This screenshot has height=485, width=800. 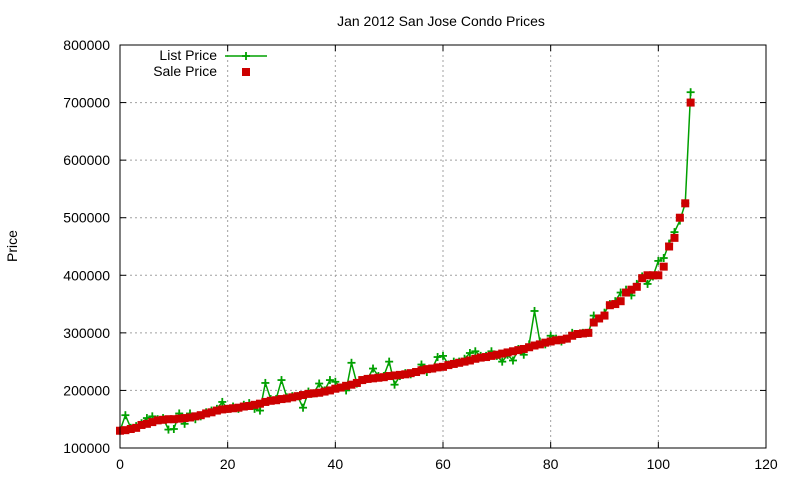 What do you see at coordinates (86, 333) in the screenshot?
I see `y-tick-label: 300000` at bounding box center [86, 333].